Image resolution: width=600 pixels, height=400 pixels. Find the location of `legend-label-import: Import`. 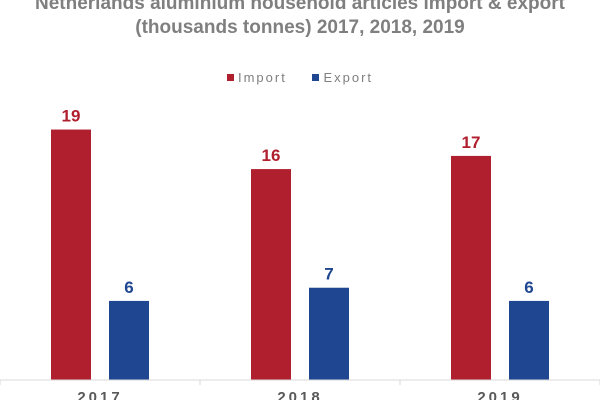

legend-label-import: Import is located at coordinates (262, 77).